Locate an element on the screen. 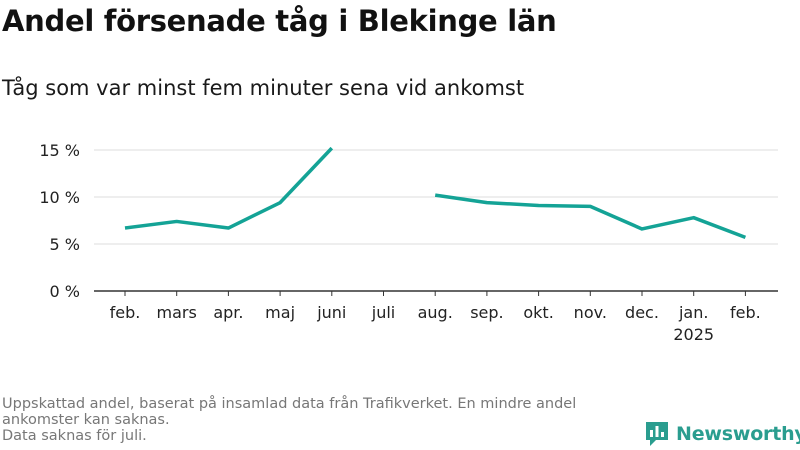 The image size is (800, 450). brand-name: Newsworthy is located at coordinates (738, 434).